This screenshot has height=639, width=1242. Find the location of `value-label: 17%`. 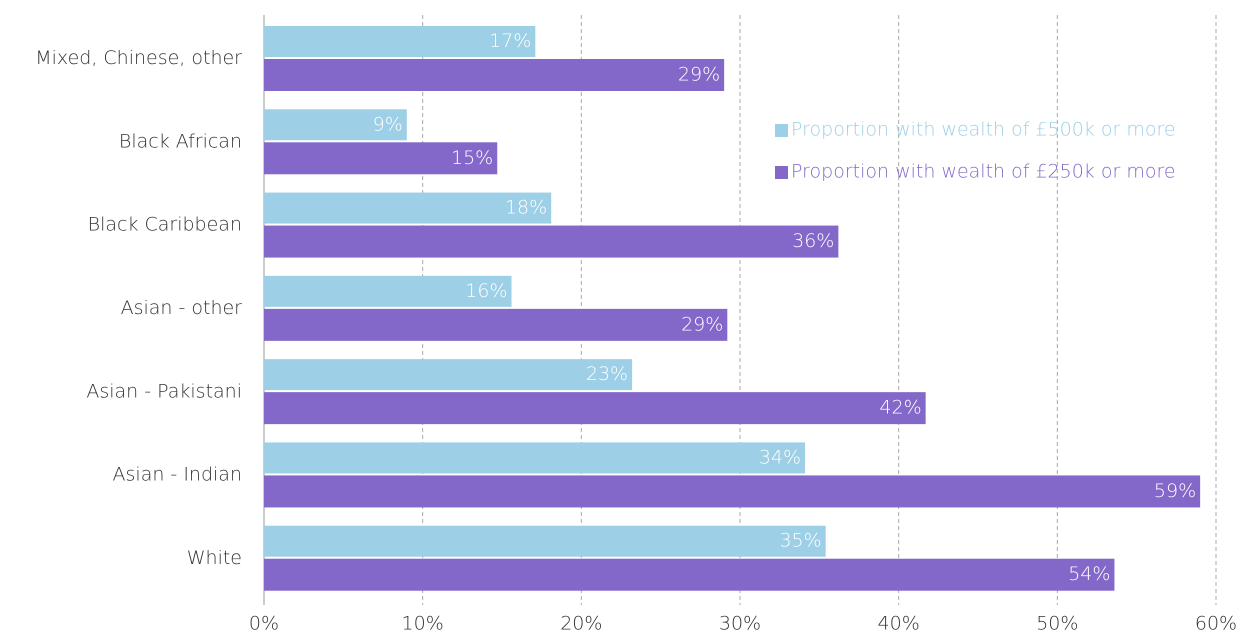

value-label: 17% is located at coordinates (510, 41).